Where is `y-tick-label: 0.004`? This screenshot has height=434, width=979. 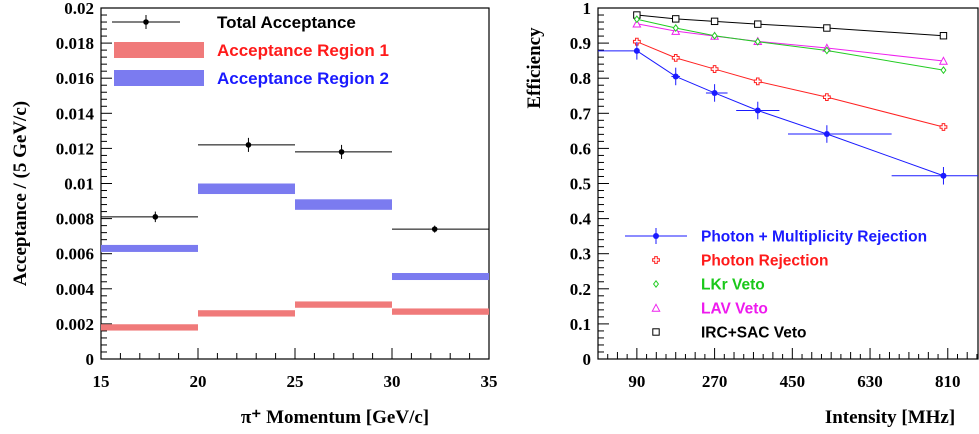 y-tick-label: 0.004 is located at coordinates (75, 289).